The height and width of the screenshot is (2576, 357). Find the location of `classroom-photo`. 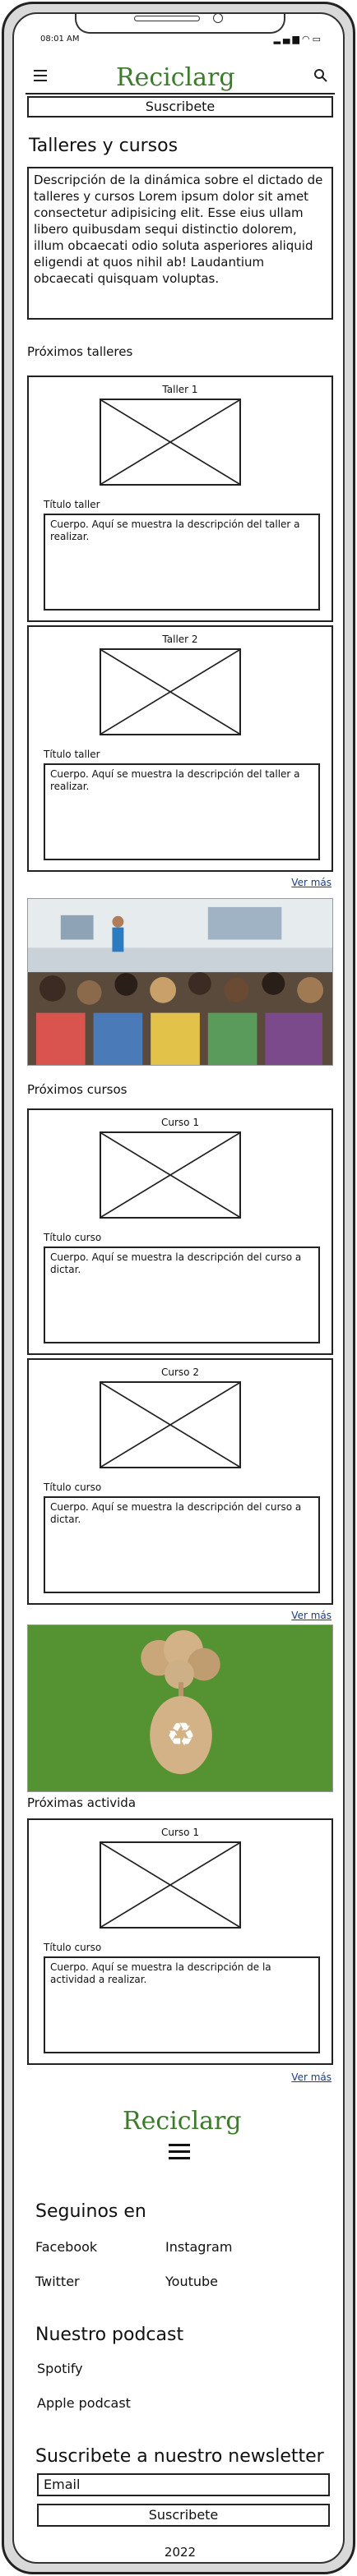

classroom-photo is located at coordinates (180, 982).